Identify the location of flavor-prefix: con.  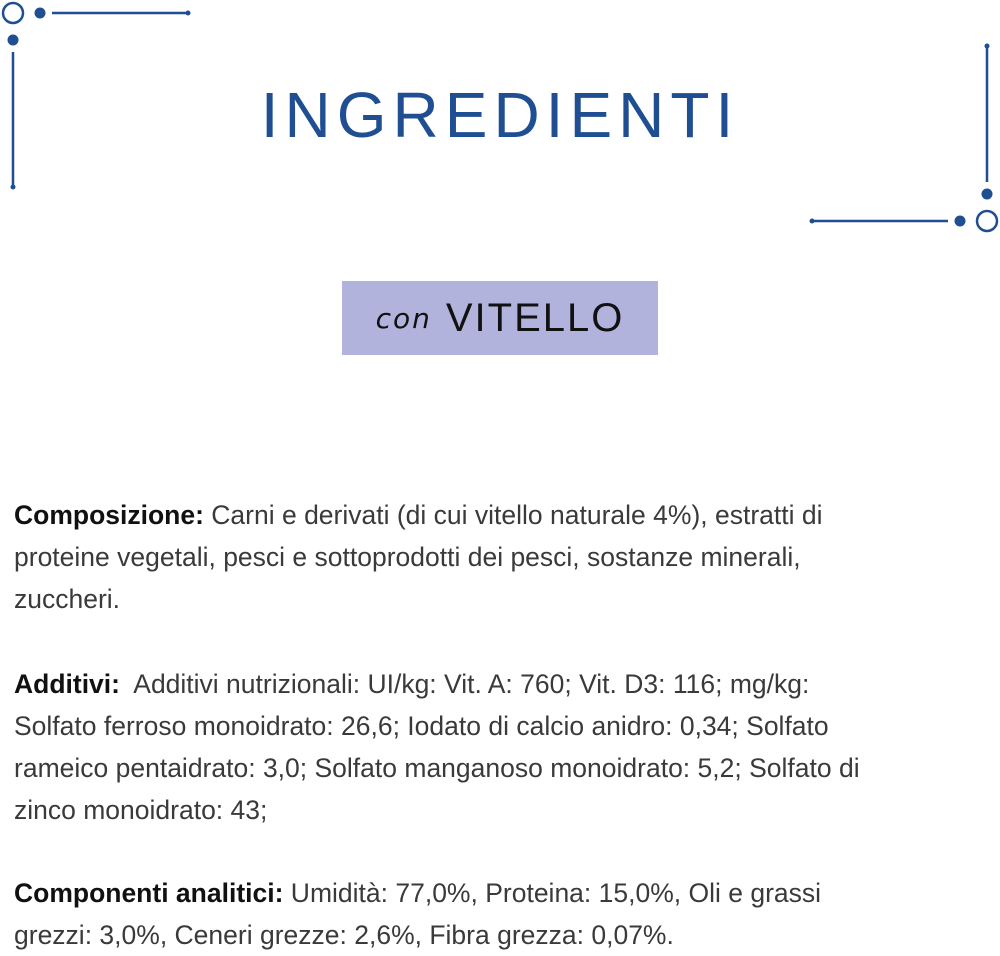
(403, 318).